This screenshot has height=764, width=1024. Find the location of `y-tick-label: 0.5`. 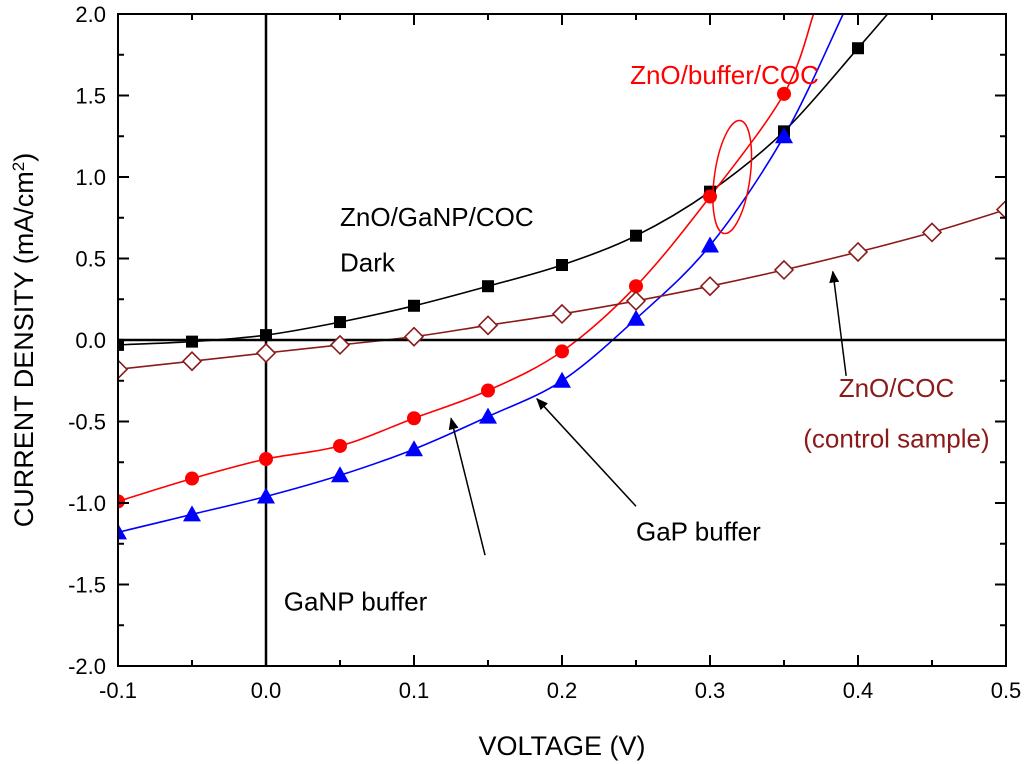

y-tick-label: 0.5 is located at coordinates (90, 259).